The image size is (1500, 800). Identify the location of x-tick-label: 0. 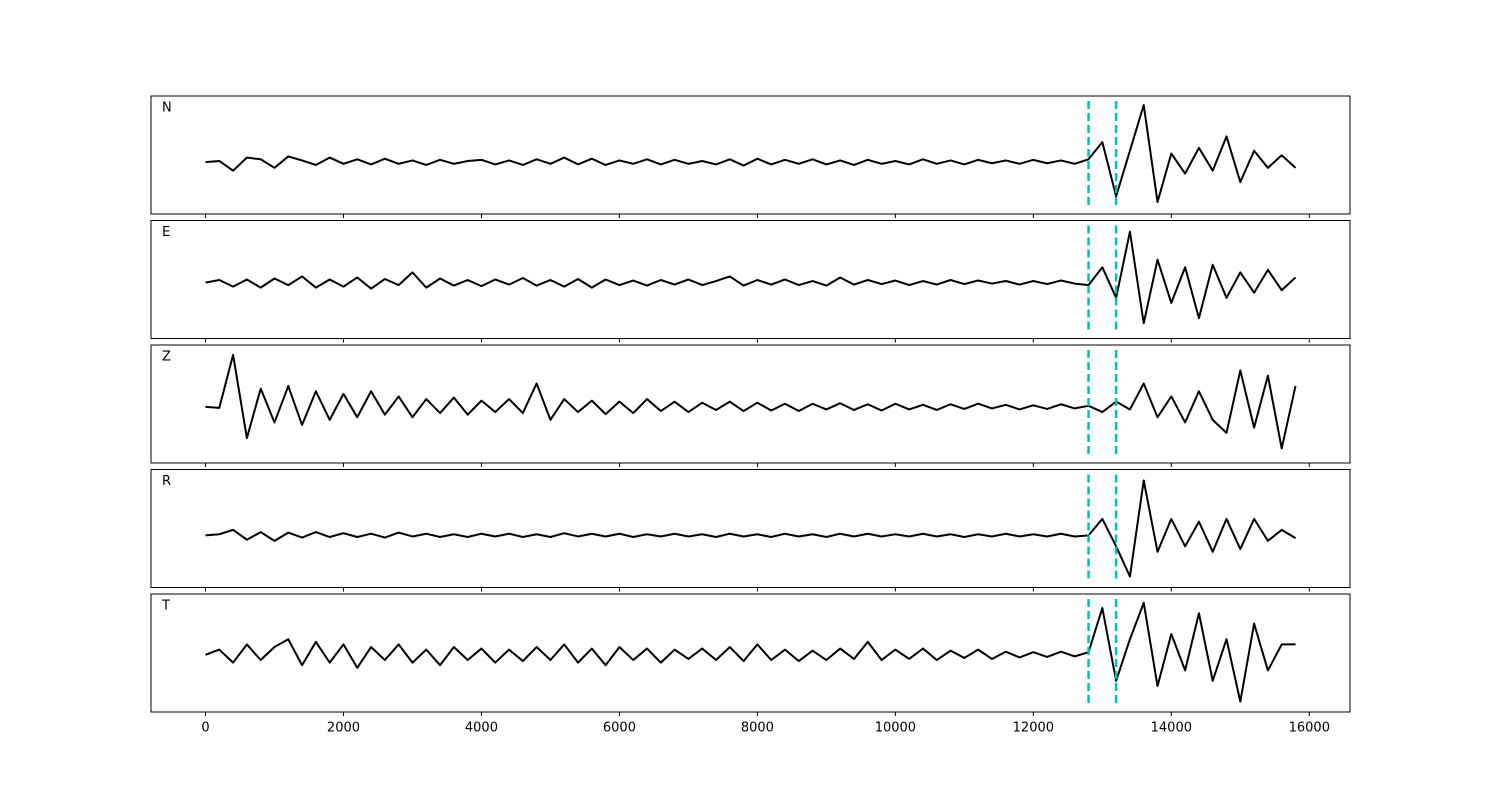
(205, 728).